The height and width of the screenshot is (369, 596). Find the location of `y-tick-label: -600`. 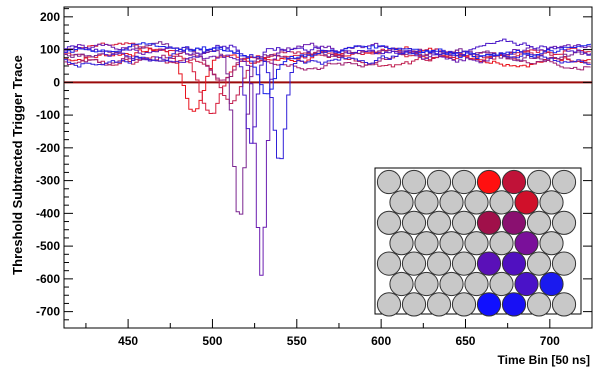

y-tick-label: -600 is located at coordinates (48, 279).